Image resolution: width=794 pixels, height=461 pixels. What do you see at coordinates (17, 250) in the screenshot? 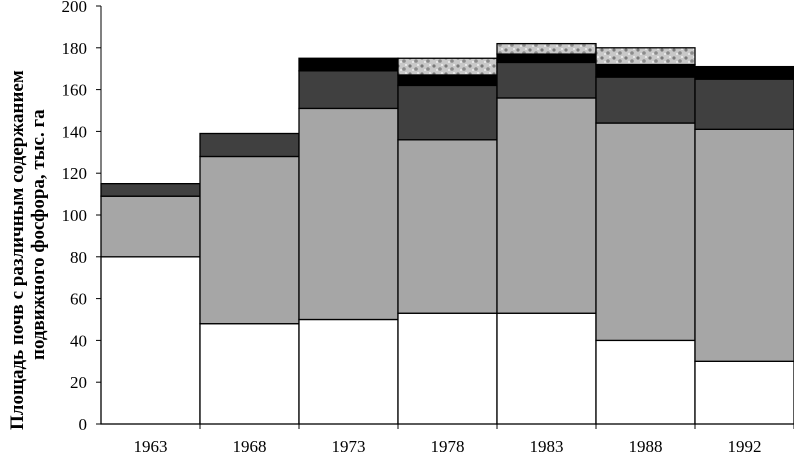
I see `y-axis-label-line-1: Площадь почв с различным содержанием` at bounding box center [17, 250].